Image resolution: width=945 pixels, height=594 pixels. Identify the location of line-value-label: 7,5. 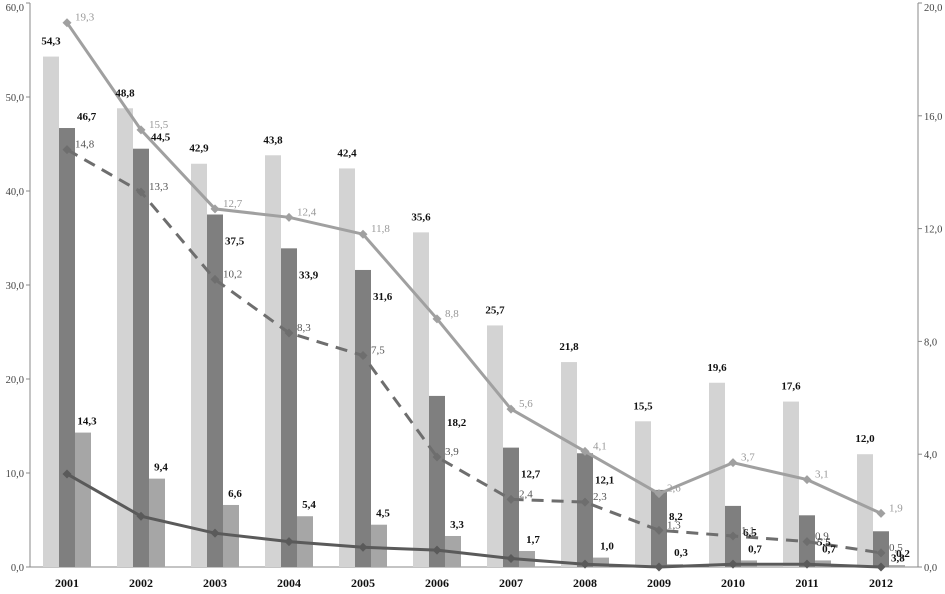
(378, 351).